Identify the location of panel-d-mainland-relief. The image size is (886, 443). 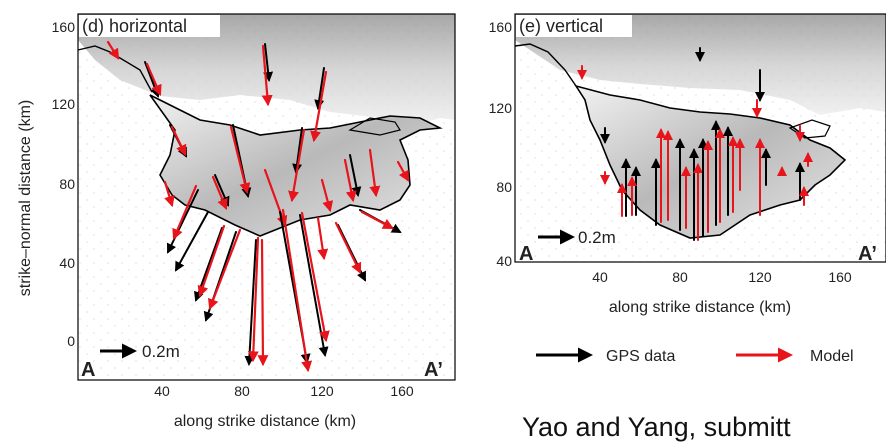
(266, 69).